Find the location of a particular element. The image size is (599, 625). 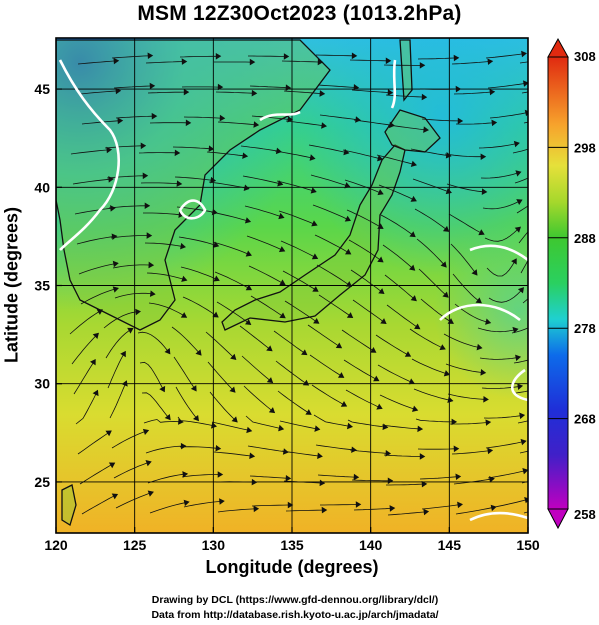

colorbar-tick-label: 268 is located at coordinates (585, 419).